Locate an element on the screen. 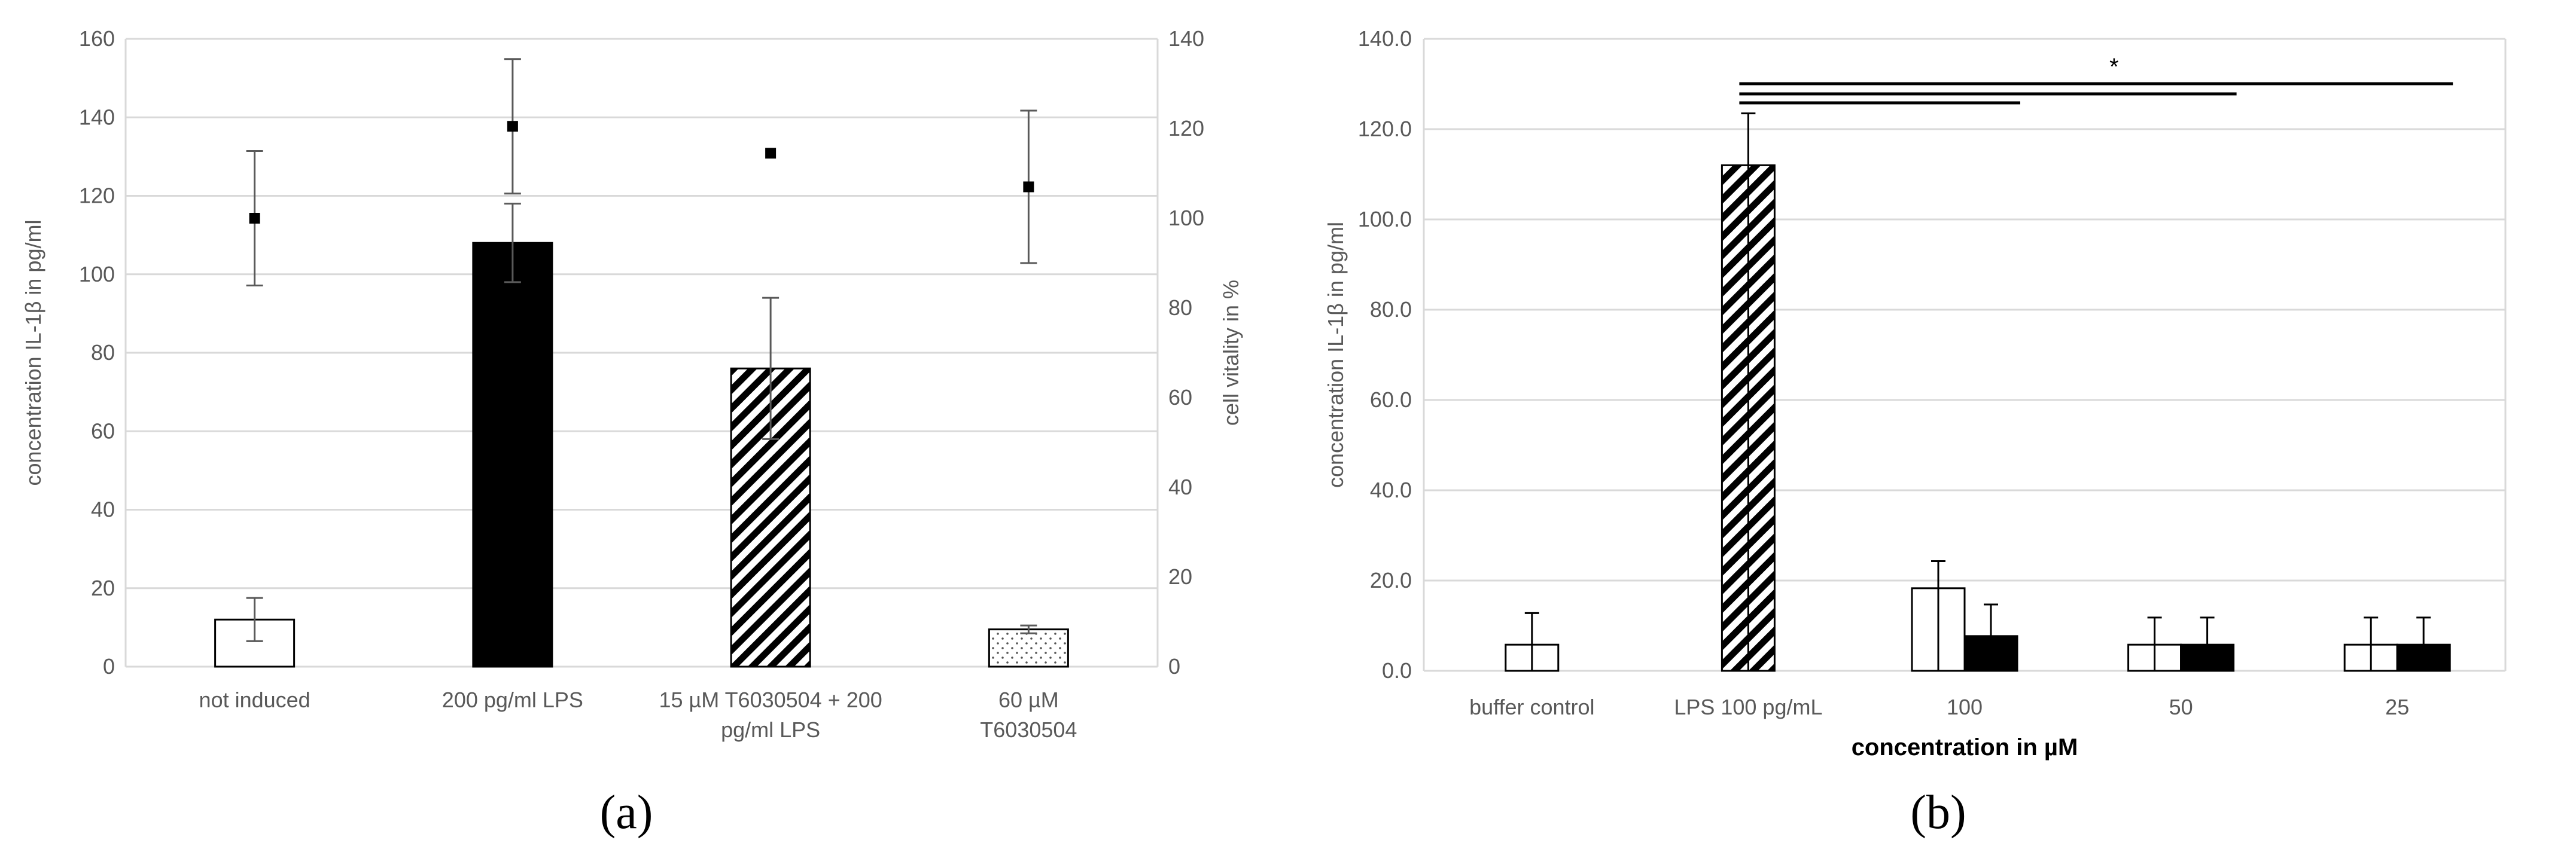 The height and width of the screenshot is (852, 2576). y2-tick-label: 60 is located at coordinates (1180, 398).